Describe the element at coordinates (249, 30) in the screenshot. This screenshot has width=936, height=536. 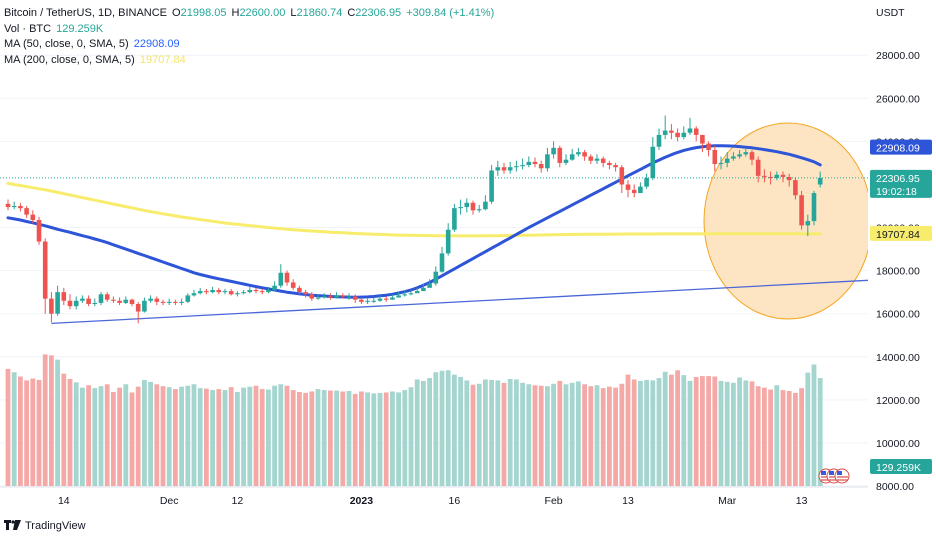
I see `legend-volume-row: Vol · BTC 129.259K` at that location.